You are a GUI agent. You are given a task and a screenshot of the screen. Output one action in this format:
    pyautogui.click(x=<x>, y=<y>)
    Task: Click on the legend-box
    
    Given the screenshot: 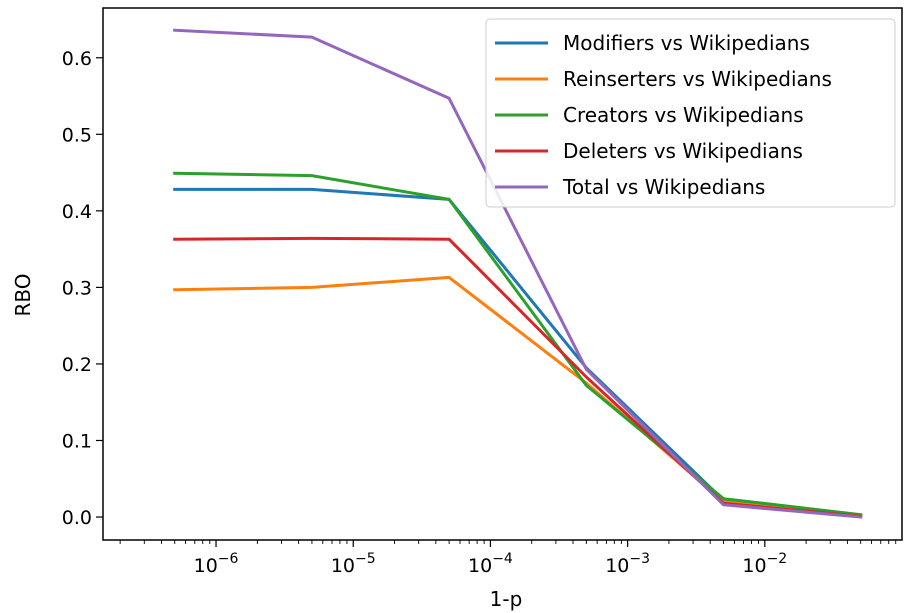 What is the action you would take?
    pyautogui.click(x=690, y=113)
    